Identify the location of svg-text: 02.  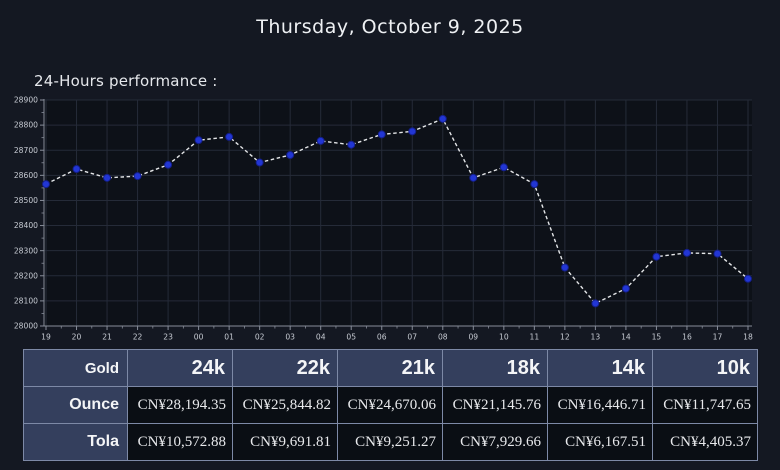
(260, 337).